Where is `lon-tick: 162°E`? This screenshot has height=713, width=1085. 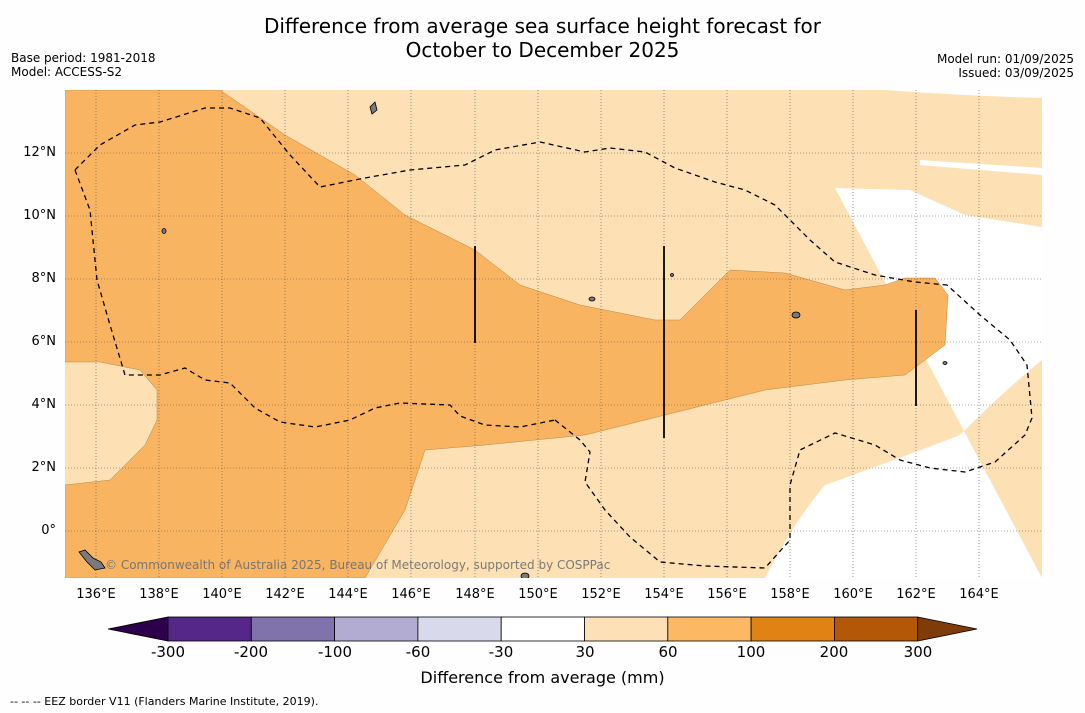
lon-tick: 162°E is located at coordinates (916, 594).